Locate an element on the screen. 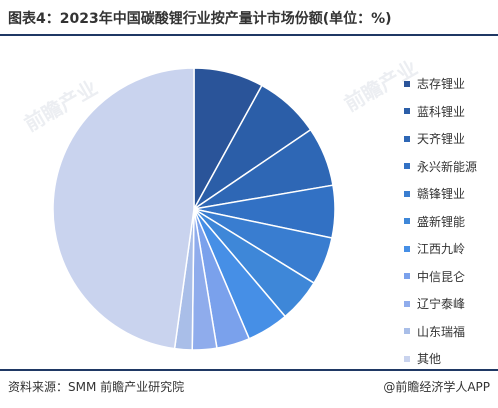 The width and height of the screenshot is (498, 408). legend-item: 天齐锂业 is located at coordinates (440, 139).